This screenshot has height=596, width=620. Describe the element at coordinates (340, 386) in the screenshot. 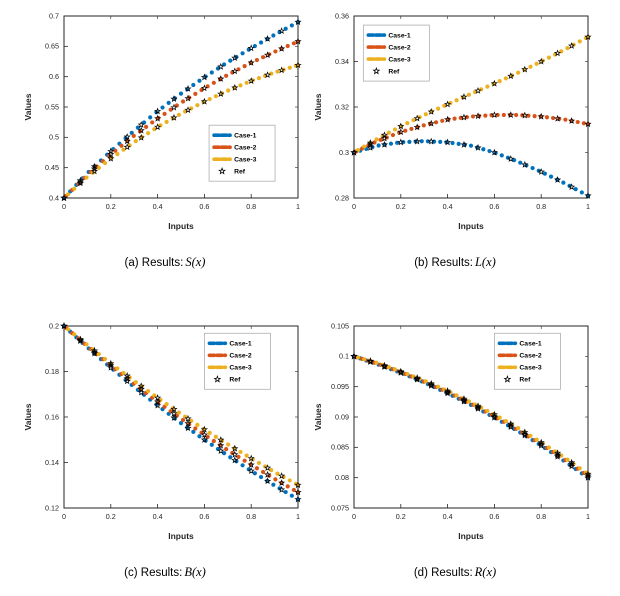

I see `svg-text: 0.095` at that location.